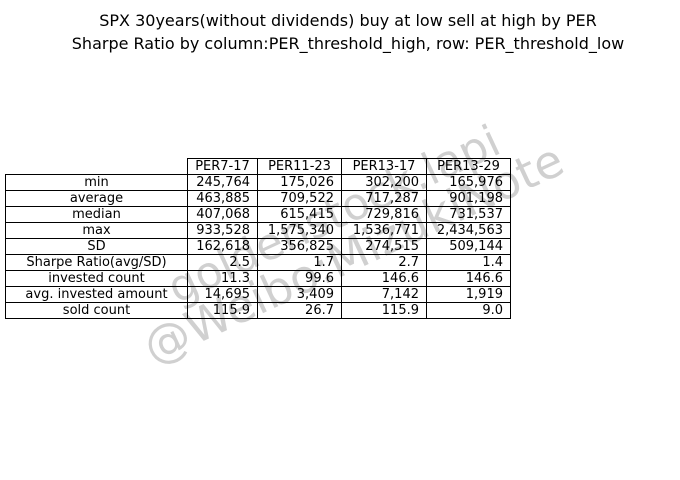 This screenshot has height=480, width=680. I want to click on column-header: PER13-29, so click(468, 166).